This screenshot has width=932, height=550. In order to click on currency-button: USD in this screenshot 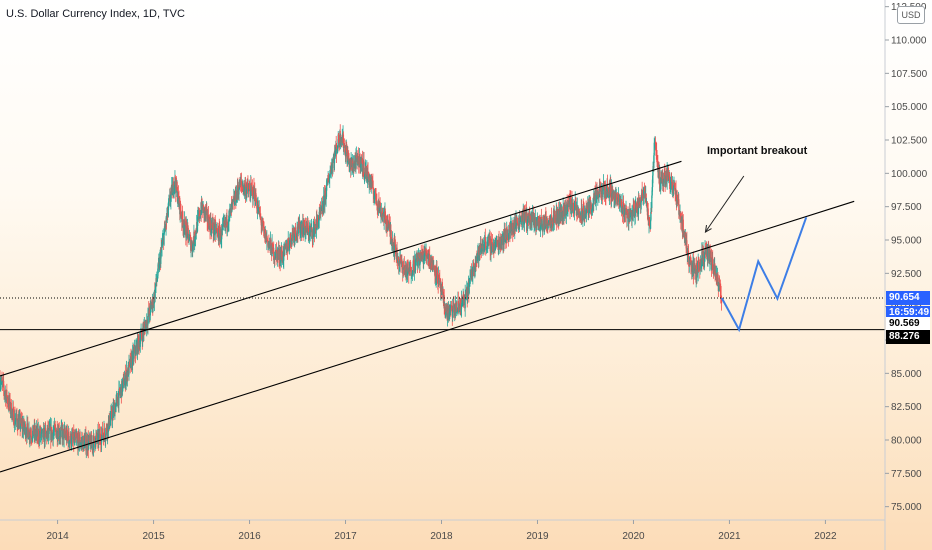, I will do `click(911, 15)`.